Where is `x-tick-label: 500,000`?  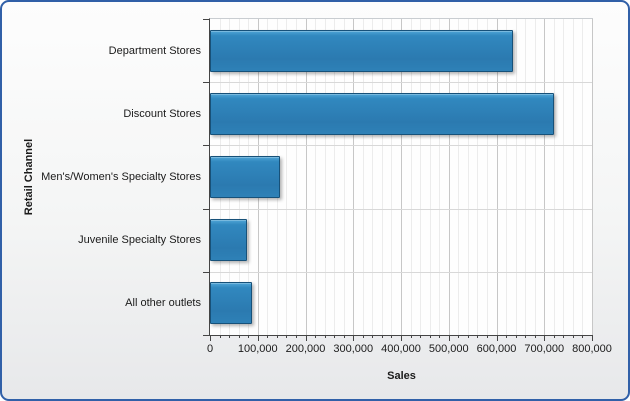 x-tick-label: 500,000 is located at coordinates (448, 349).